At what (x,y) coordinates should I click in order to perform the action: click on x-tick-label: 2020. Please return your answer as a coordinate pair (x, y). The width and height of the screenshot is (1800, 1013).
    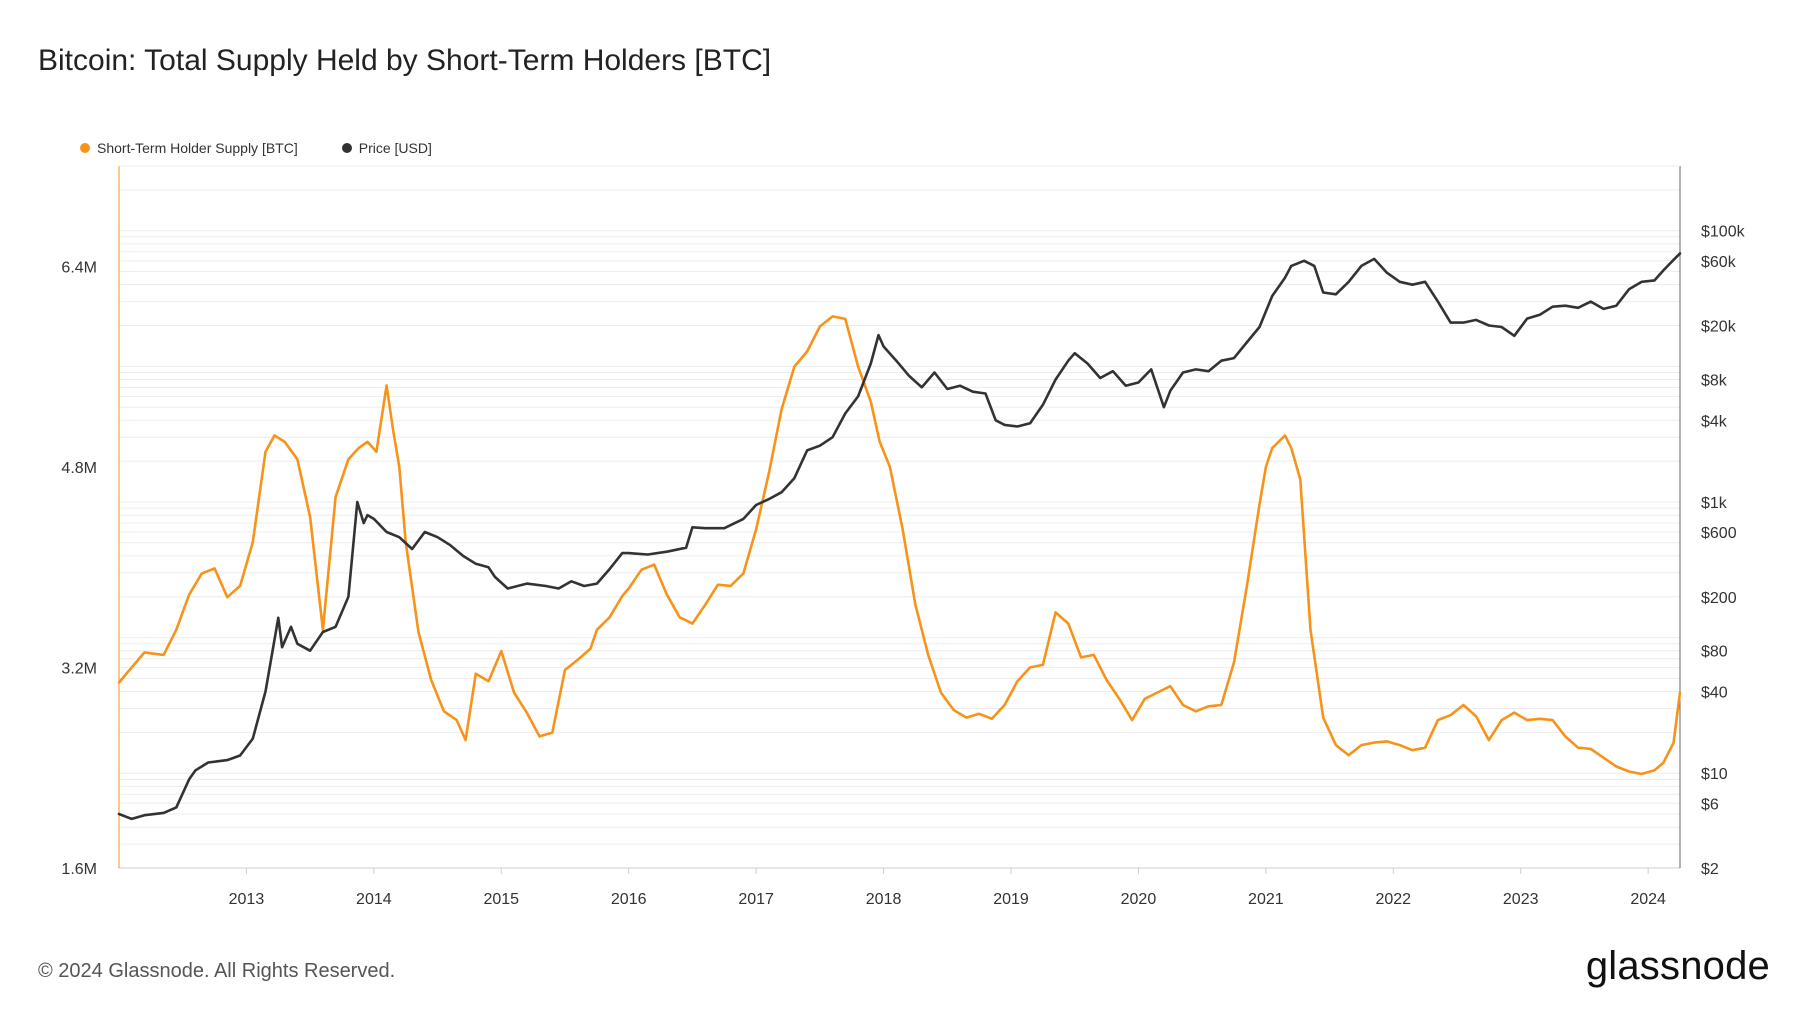
    Looking at the image, I should click on (1139, 899).